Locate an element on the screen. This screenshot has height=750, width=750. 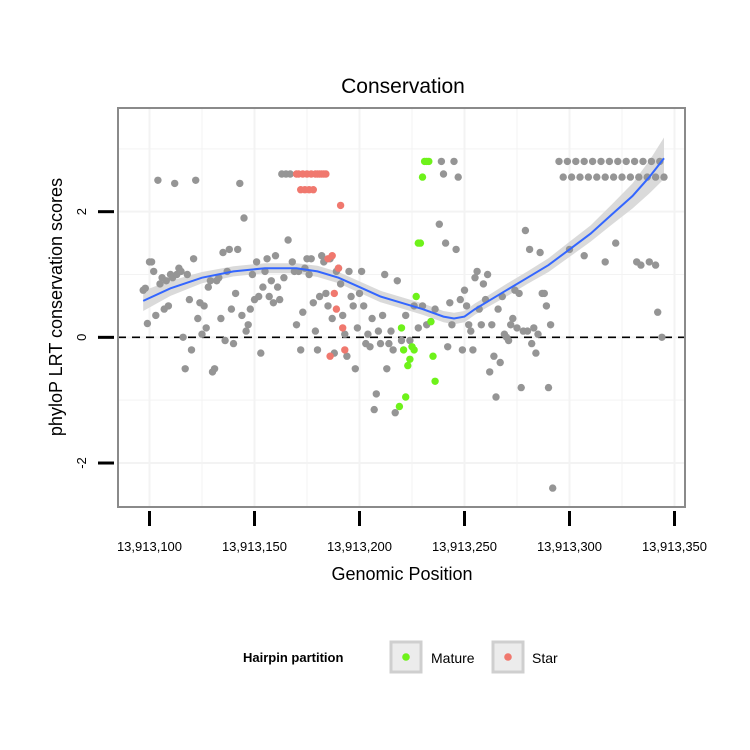
chart-title: Conservation is located at coordinates (403, 86).